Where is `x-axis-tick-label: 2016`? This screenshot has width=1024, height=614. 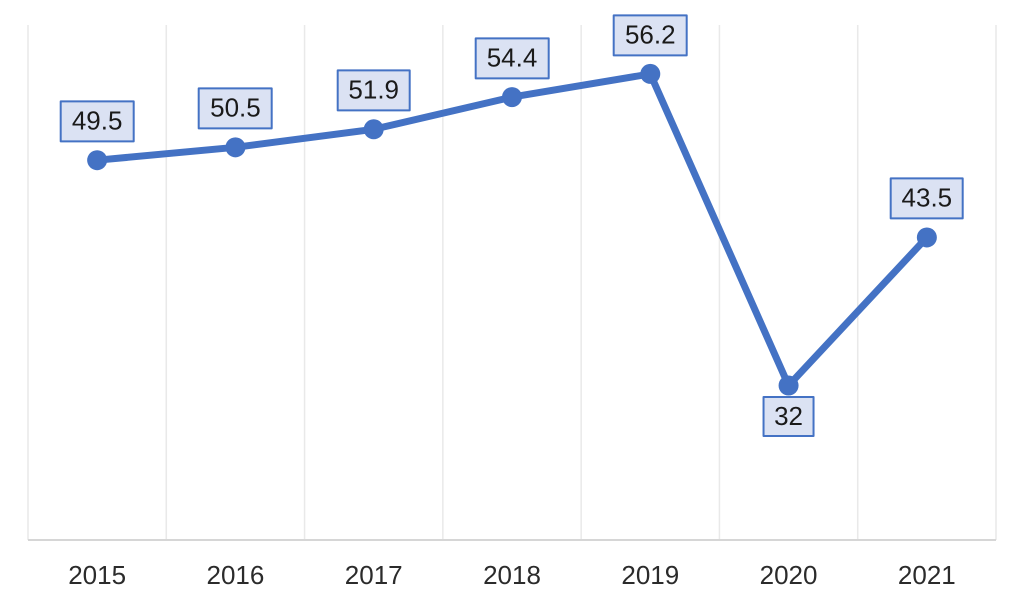 x-axis-tick-label: 2016 is located at coordinates (235, 575).